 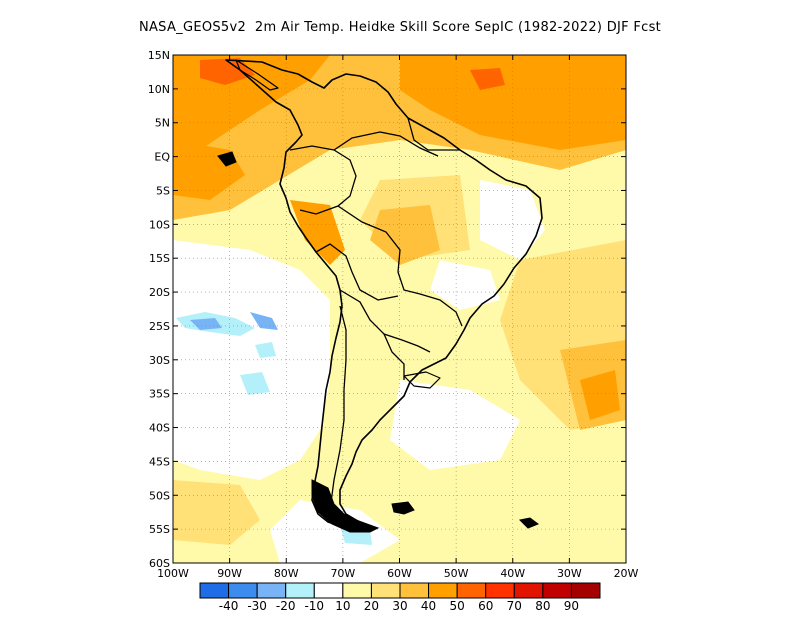 What do you see at coordinates (371, 606) in the screenshot?
I see `colorbar-label: 20` at bounding box center [371, 606].